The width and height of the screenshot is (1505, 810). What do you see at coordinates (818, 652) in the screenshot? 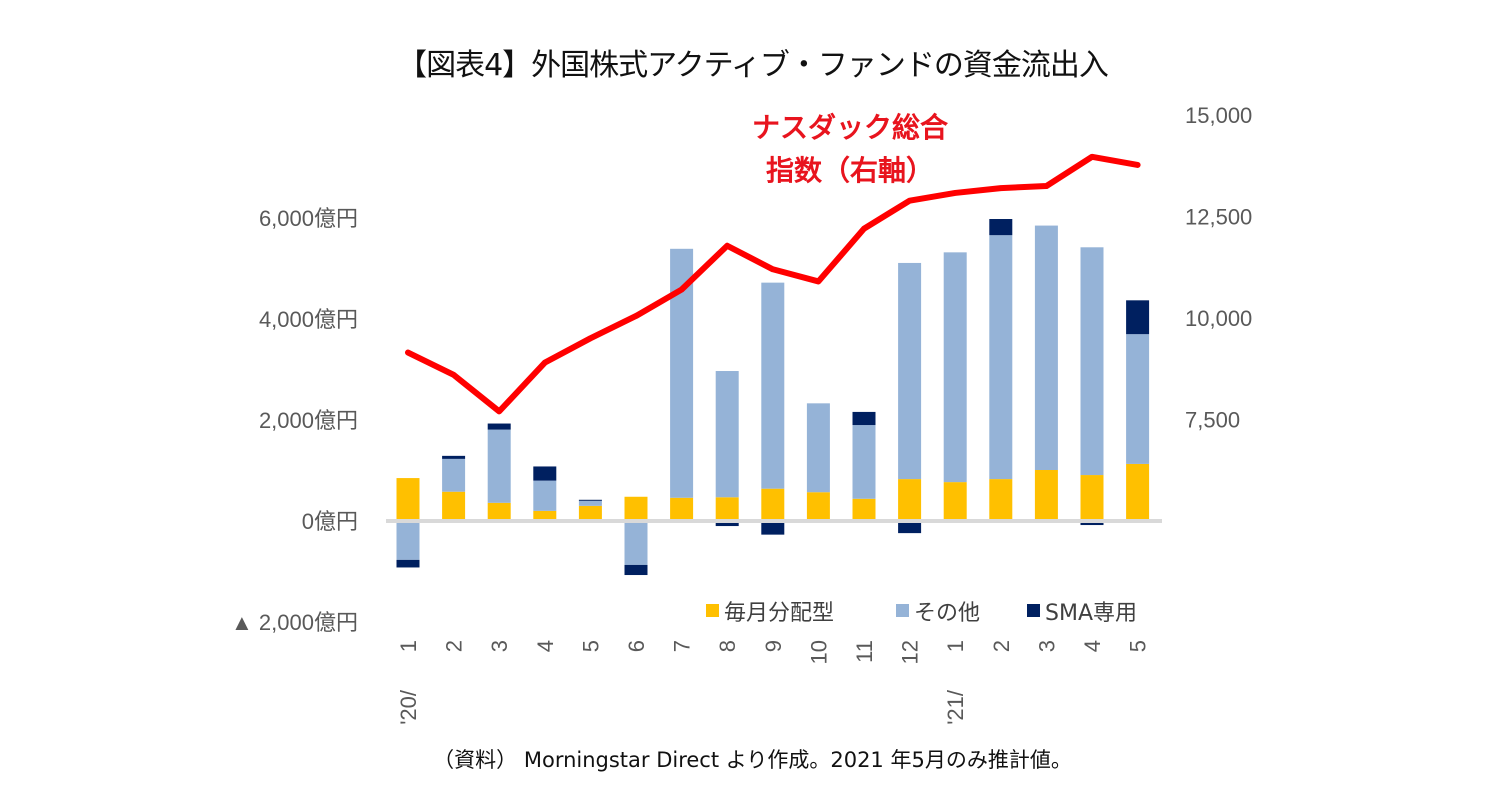
I see `x-tick-label: 10` at bounding box center [818, 652].